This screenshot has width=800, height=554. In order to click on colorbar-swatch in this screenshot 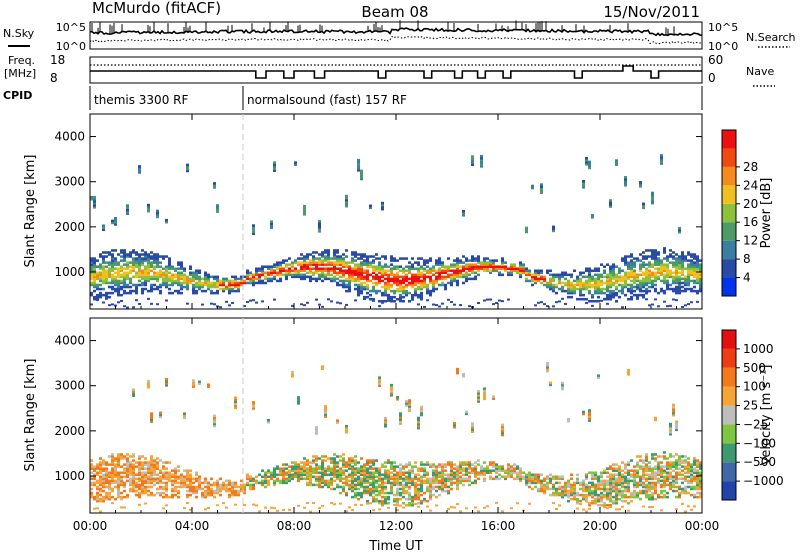, I will do `click(729, 396)`.